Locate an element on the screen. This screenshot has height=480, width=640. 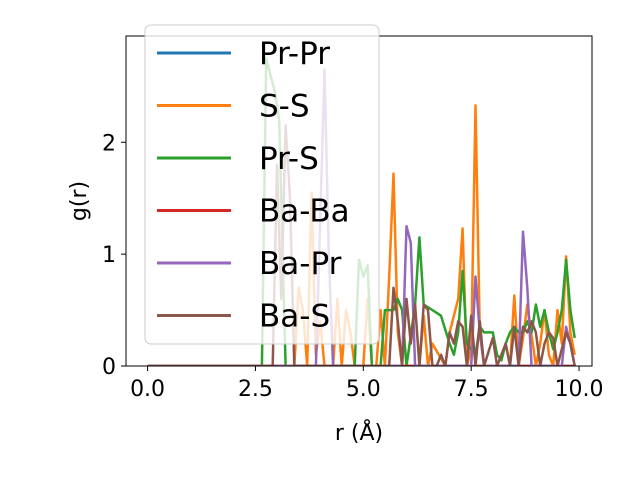
x-tick-label: 5.0 is located at coordinates (363, 389).